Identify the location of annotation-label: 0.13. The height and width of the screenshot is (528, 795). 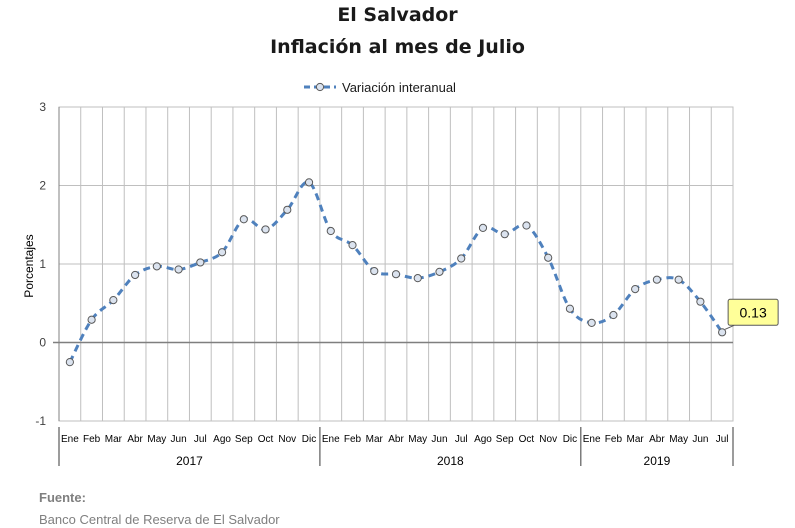
(753, 312).